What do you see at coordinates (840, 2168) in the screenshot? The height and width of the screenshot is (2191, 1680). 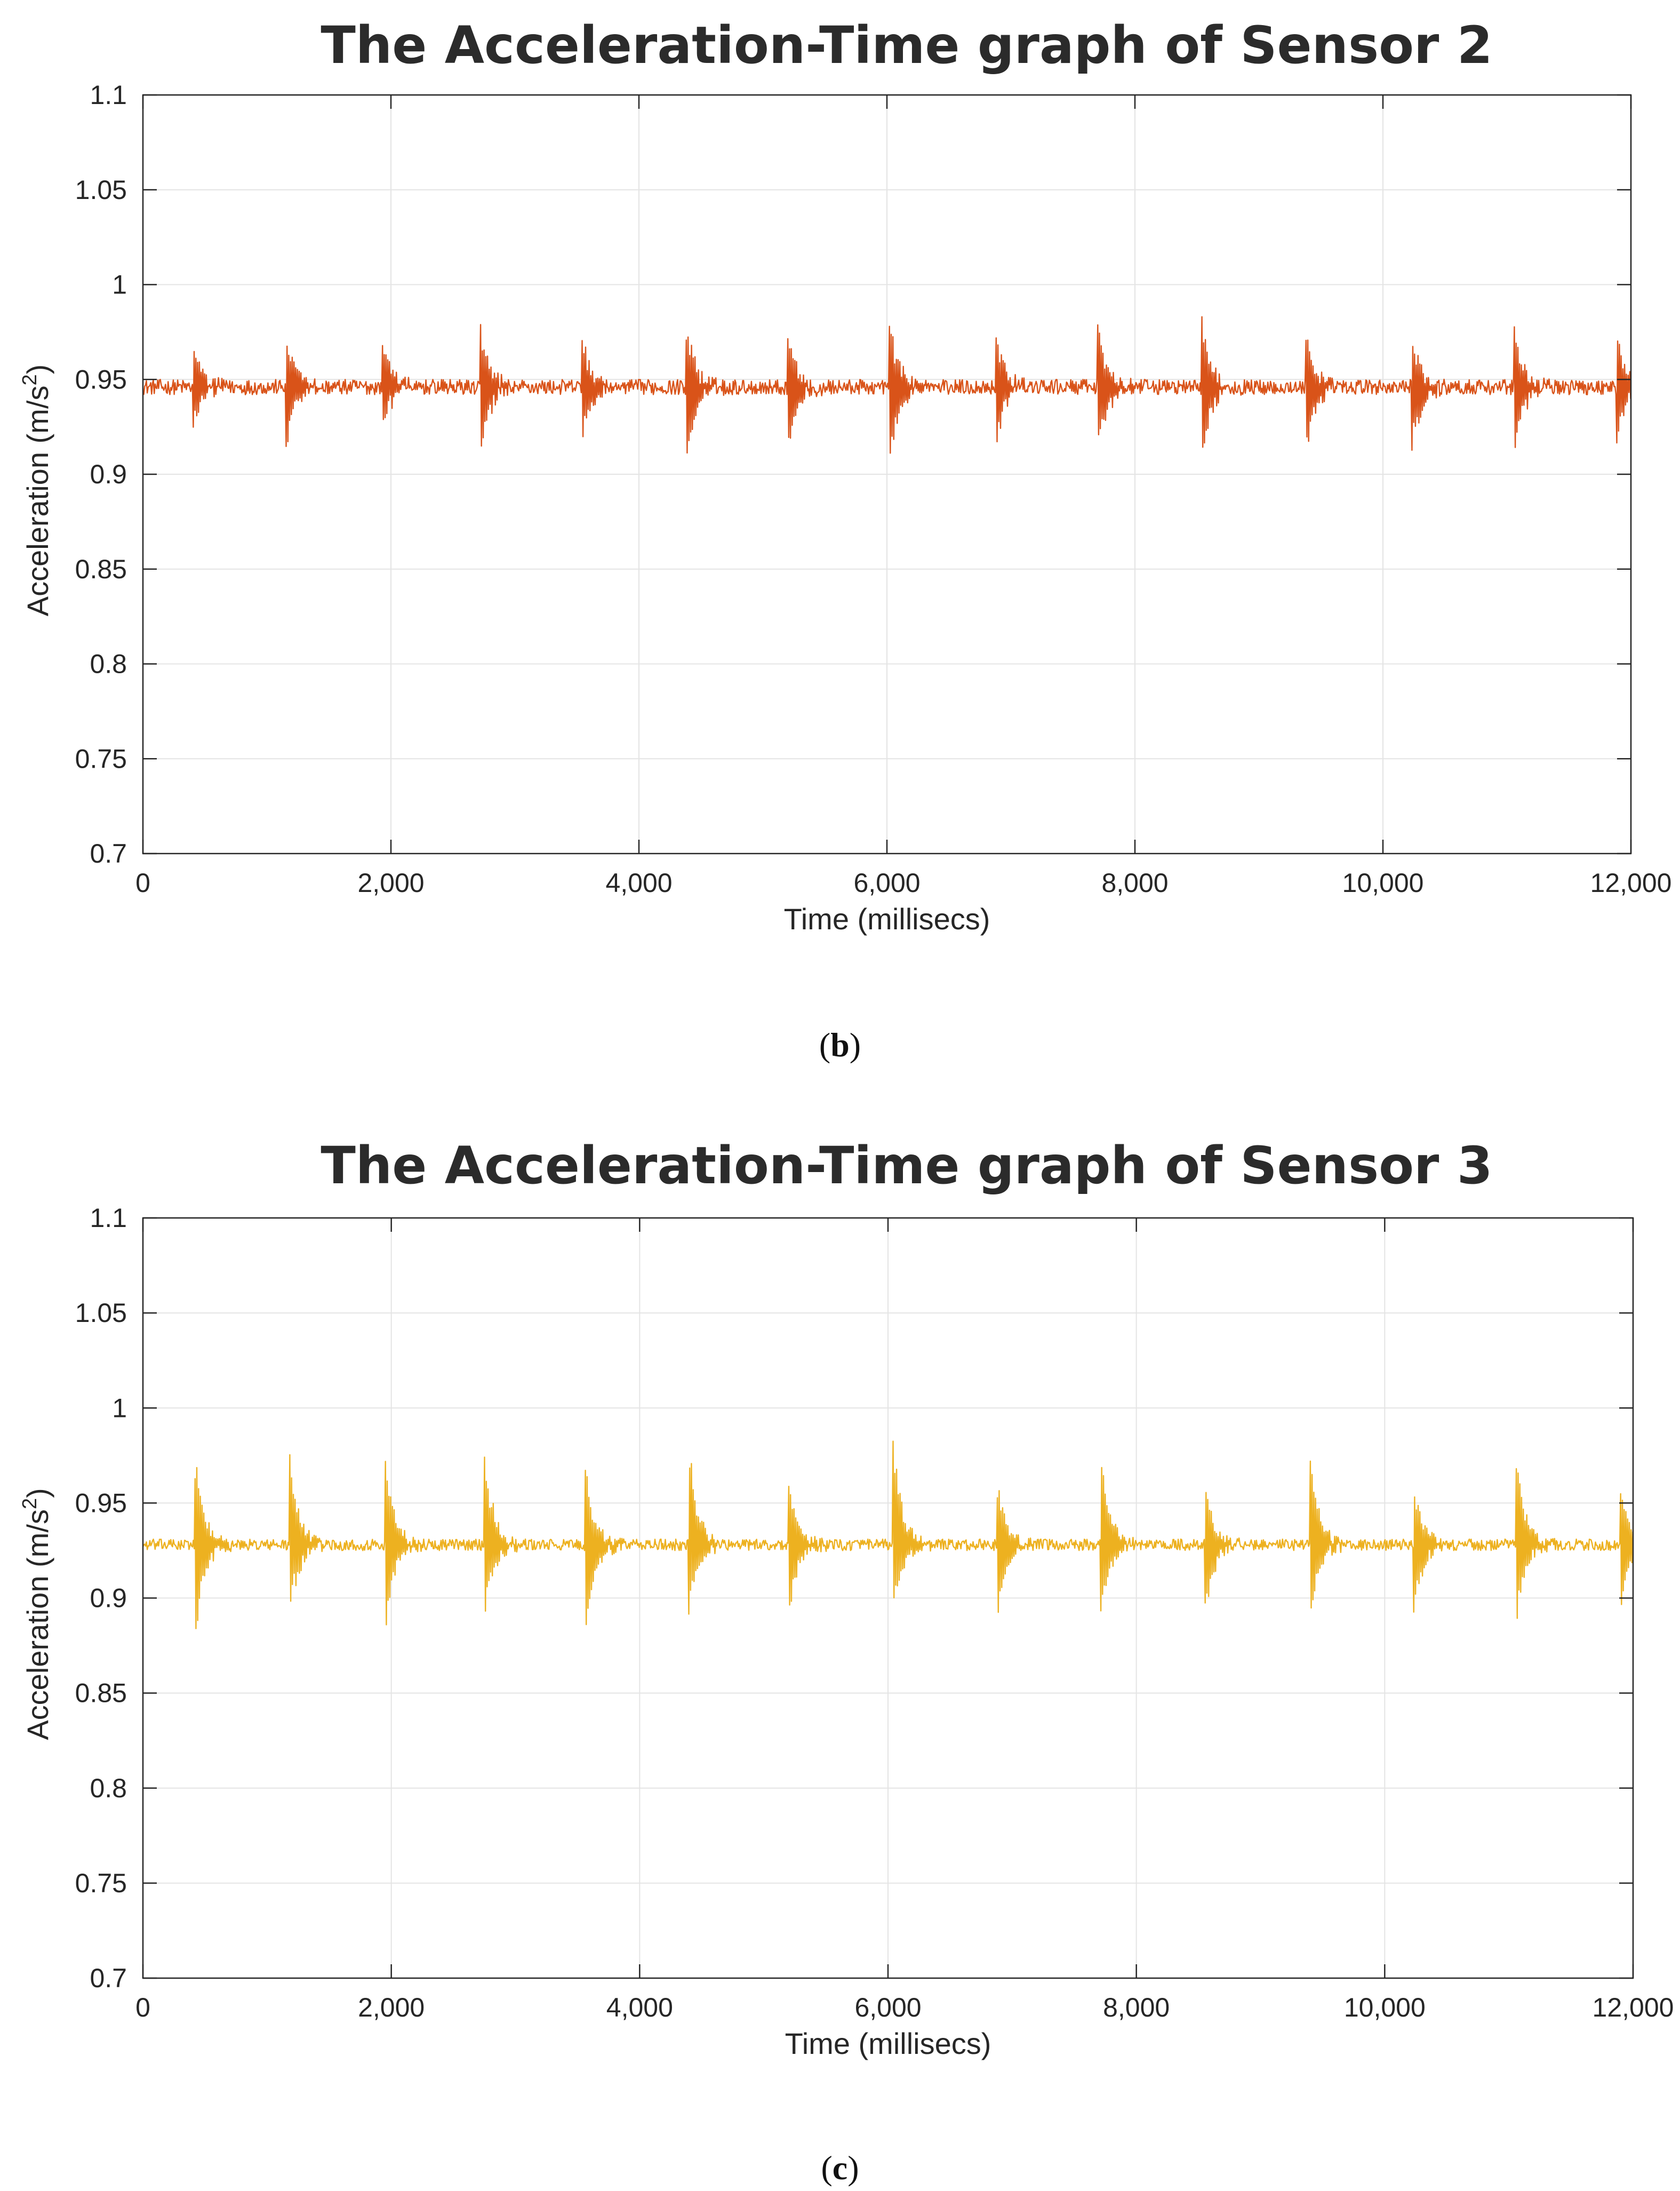 I see `caption-c: (c)` at bounding box center [840, 2168].